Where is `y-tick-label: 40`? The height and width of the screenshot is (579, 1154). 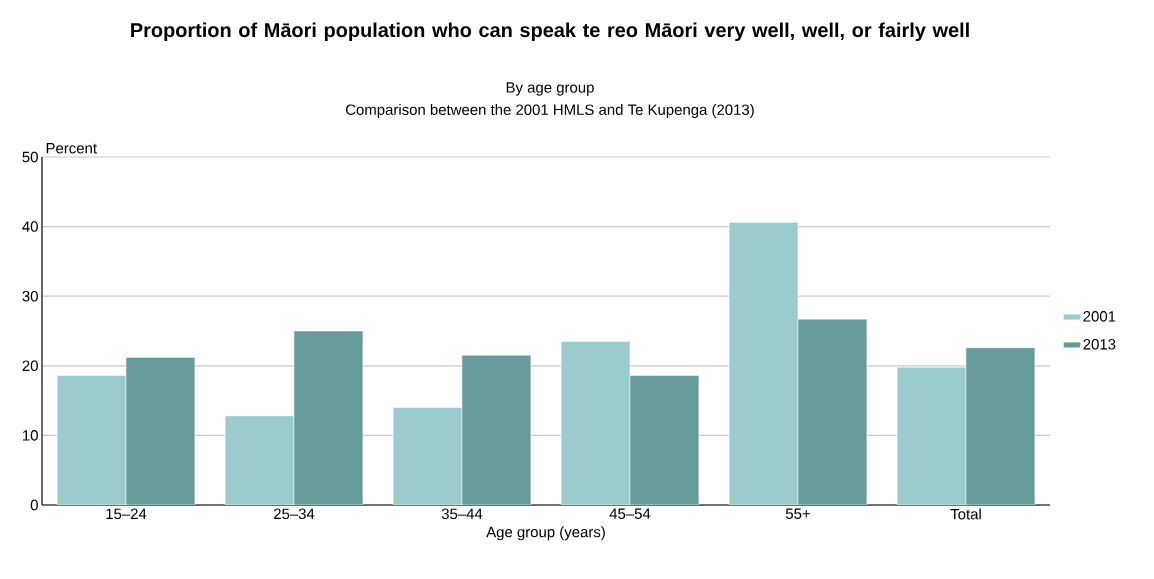
y-tick-label: 40 is located at coordinates (30, 226).